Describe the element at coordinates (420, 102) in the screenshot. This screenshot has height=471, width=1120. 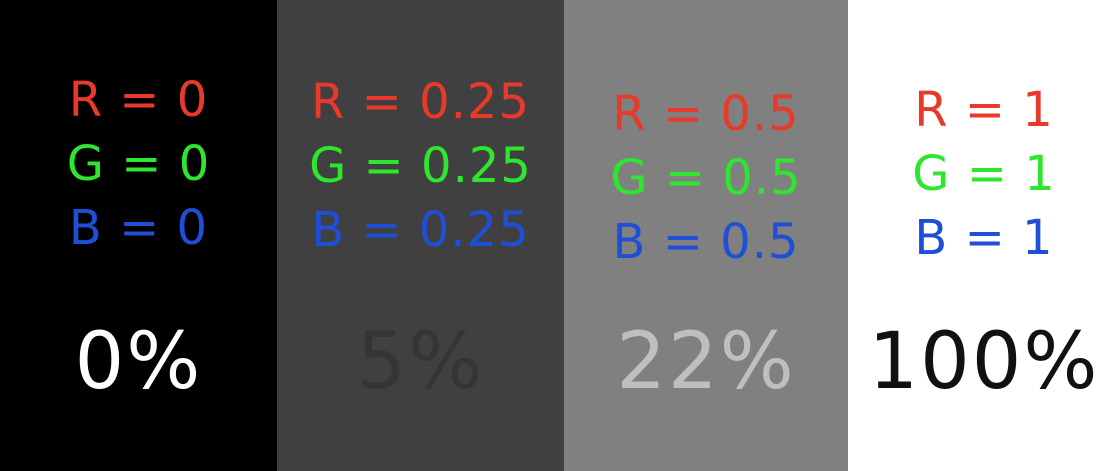
I see `red-value: R = 0.25` at that location.